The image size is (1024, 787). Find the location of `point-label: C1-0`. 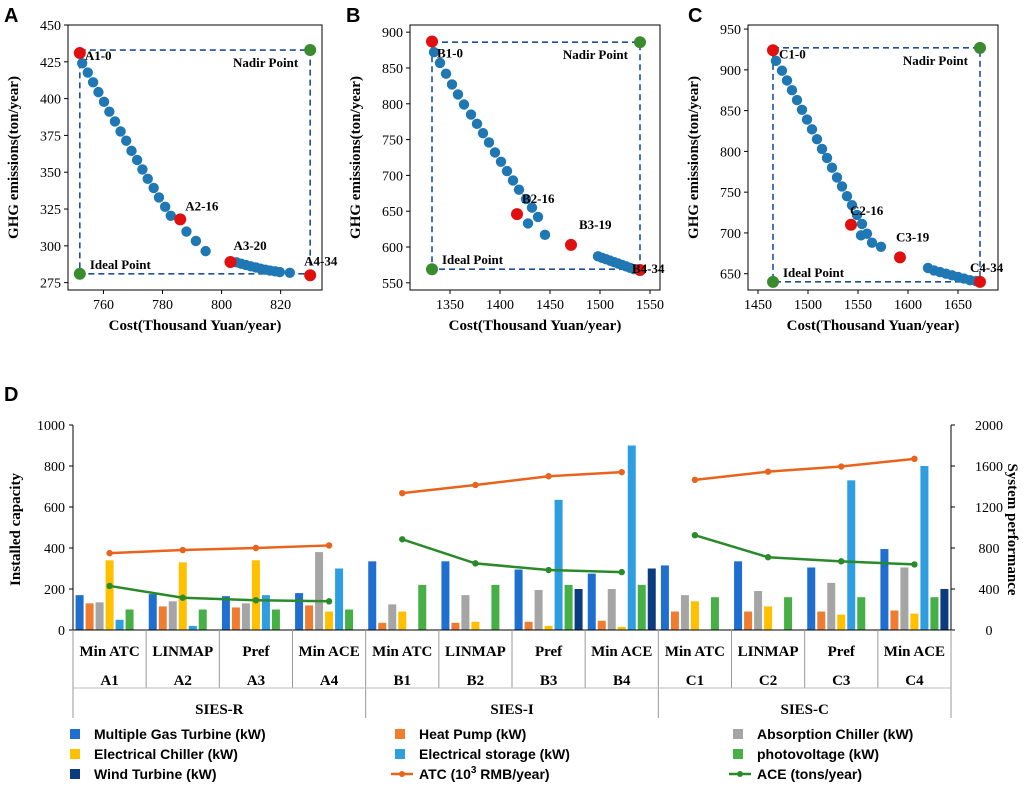

point-label: C1-0 is located at coordinates (792, 53).